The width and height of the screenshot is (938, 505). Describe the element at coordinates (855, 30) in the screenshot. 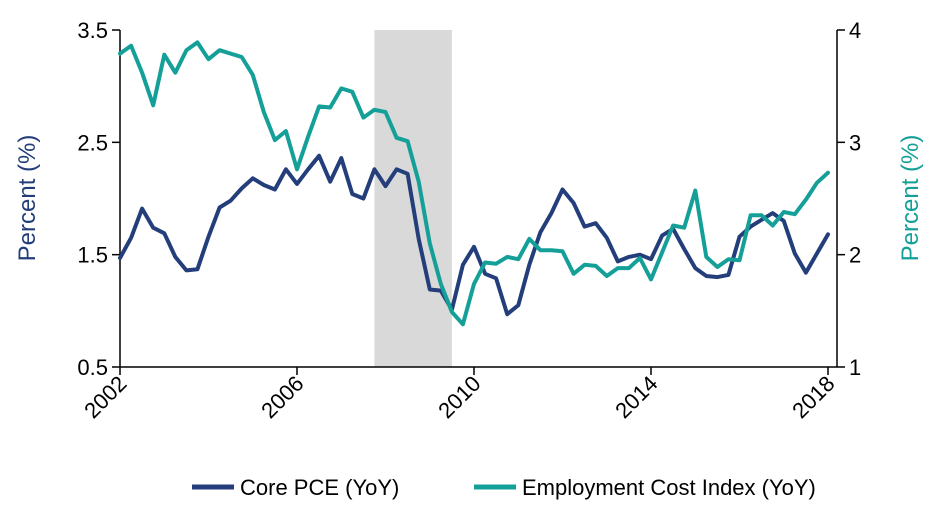

I see `right-tick-label: 4` at that location.